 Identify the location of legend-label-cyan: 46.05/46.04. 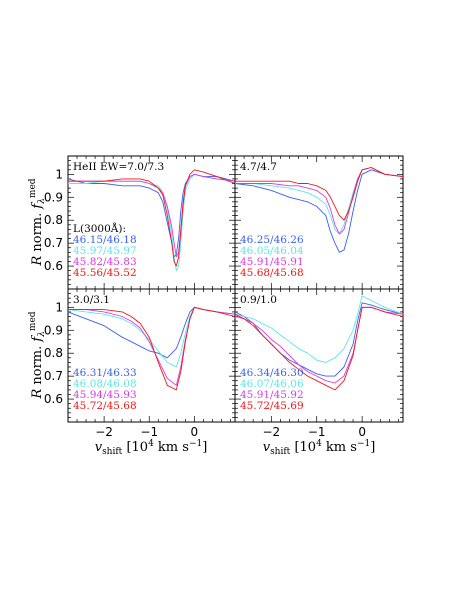
(272, 251).